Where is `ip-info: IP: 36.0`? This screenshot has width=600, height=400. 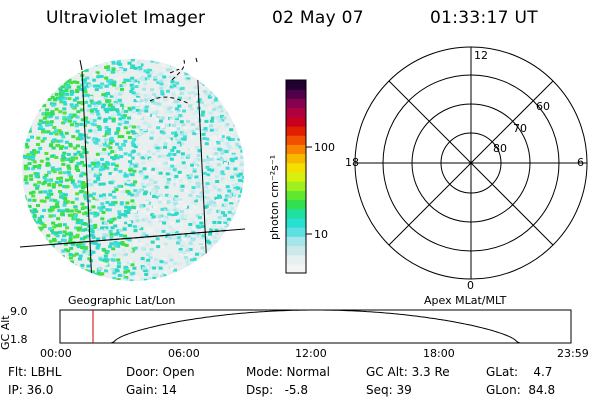
ip-info: IP: 36.0 is located at coordinates (31, 390).